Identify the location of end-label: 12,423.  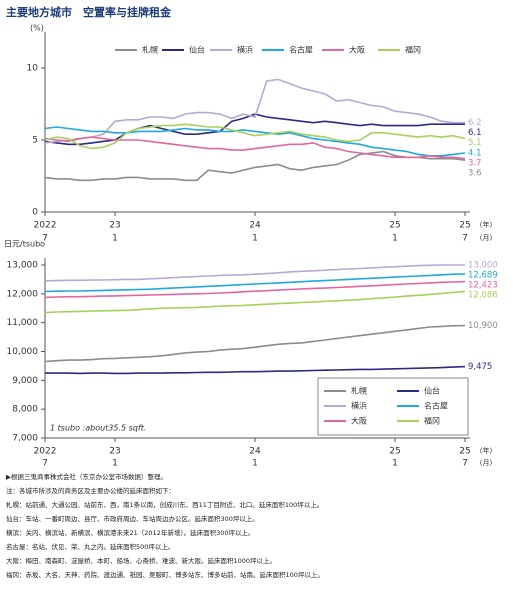
(483, 286).